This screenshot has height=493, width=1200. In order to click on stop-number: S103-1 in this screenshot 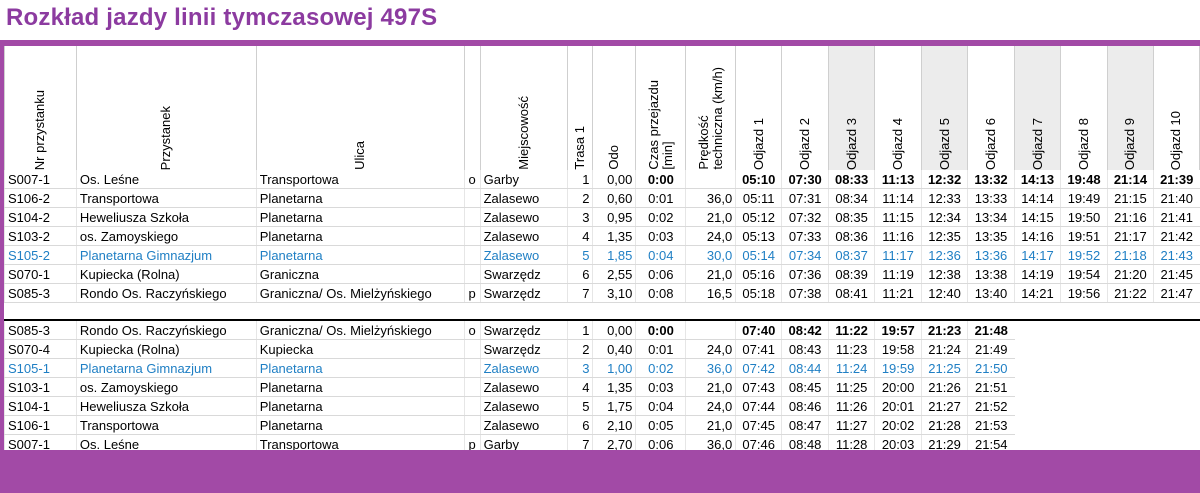, I will do `click(40, 387)`.